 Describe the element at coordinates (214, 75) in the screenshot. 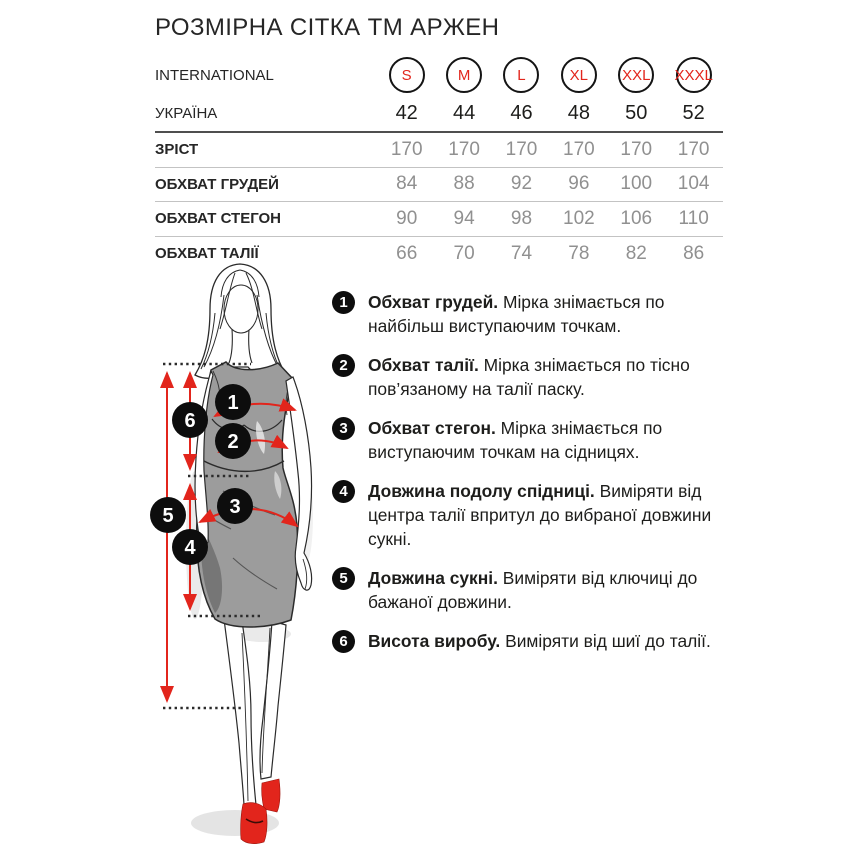

I see `row-label-international: INTERNATIONAL` at that location.